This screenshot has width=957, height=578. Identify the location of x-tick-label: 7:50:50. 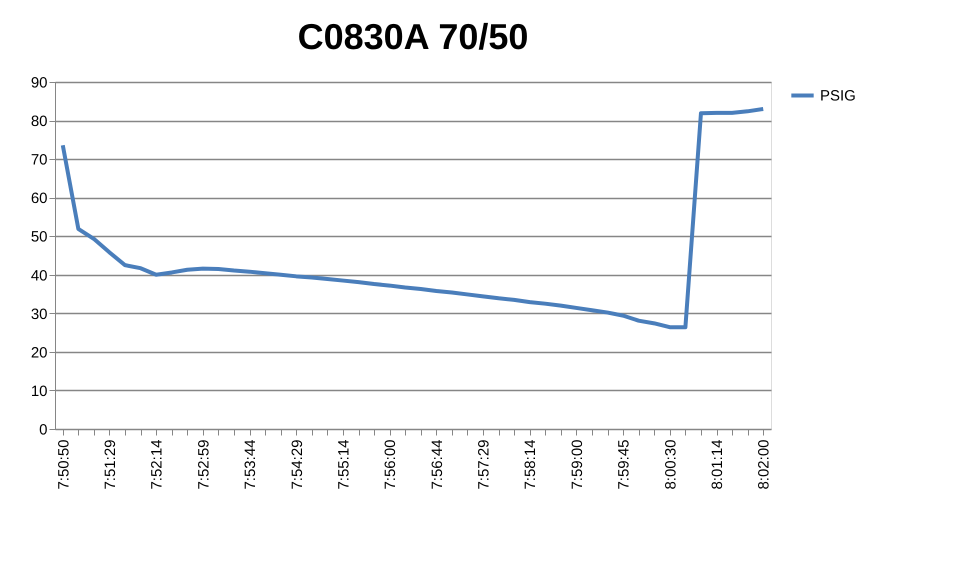
(63, 465).